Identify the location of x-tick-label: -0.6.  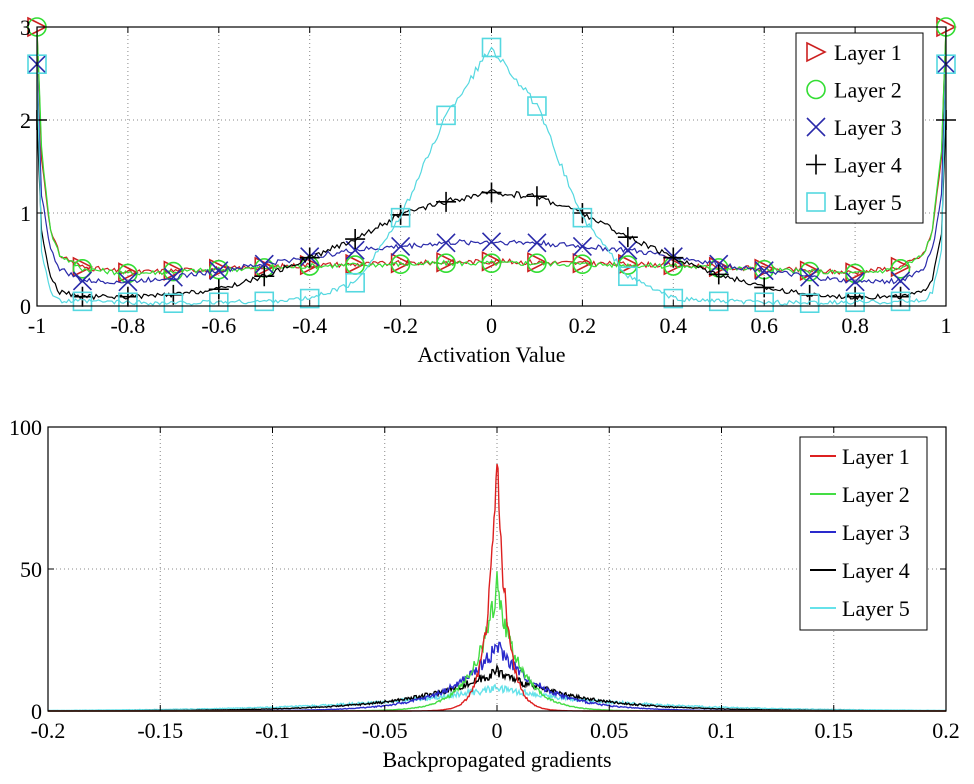
(218, 325).